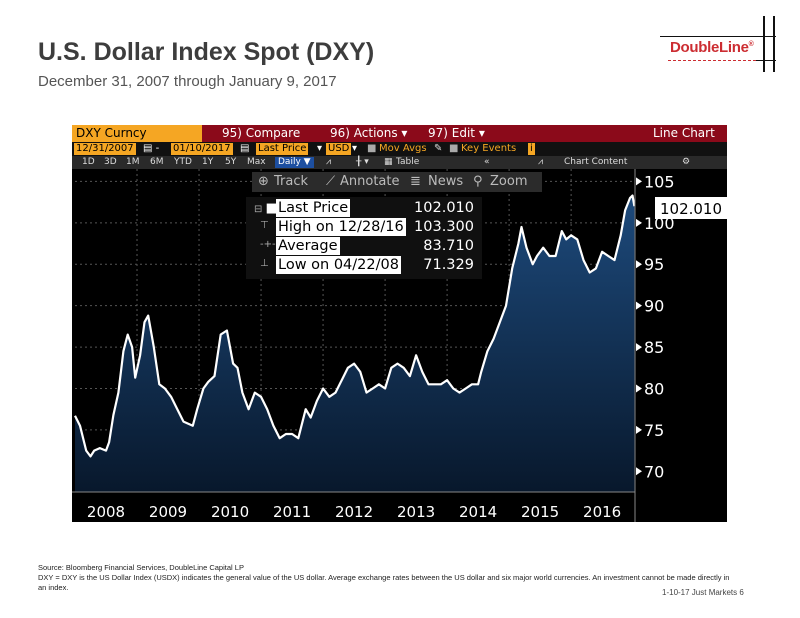  What do you see at coordinates (686, 162) in the screenshot?
I see `gear-icon: ⚙` at bounding box center [686, 162].